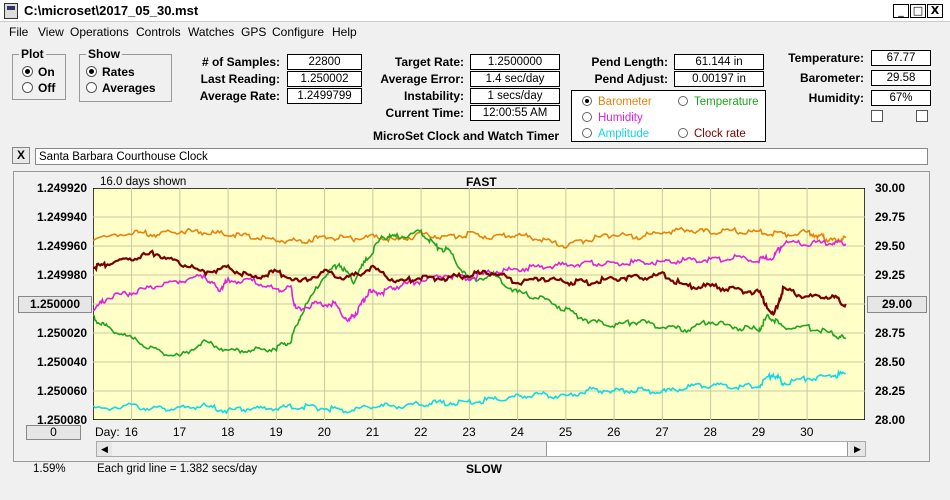 The width and height of the screenshot is (950, 500). Describe the element at coordinates (901, 58) in the screenshot. I see `temperature-value: 67.77` at that location.